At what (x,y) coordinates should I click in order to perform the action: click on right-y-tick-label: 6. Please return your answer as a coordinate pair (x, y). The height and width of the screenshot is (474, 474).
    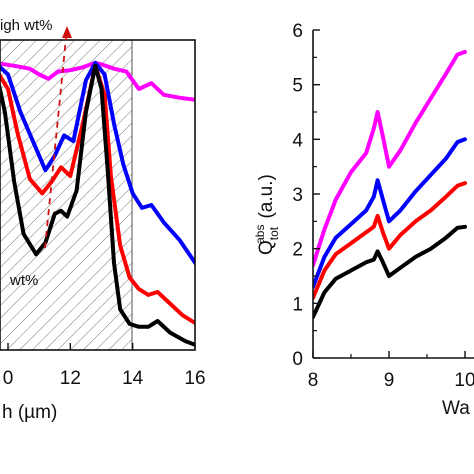
    Looking at the image, I should click on (297, 31).